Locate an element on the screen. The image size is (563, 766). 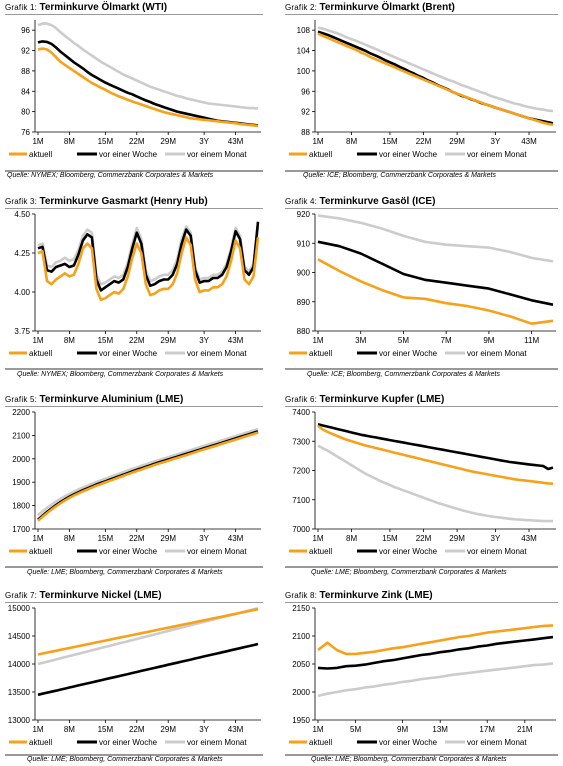
y-tick-label: 14500 is located at coordinates (19, 636).